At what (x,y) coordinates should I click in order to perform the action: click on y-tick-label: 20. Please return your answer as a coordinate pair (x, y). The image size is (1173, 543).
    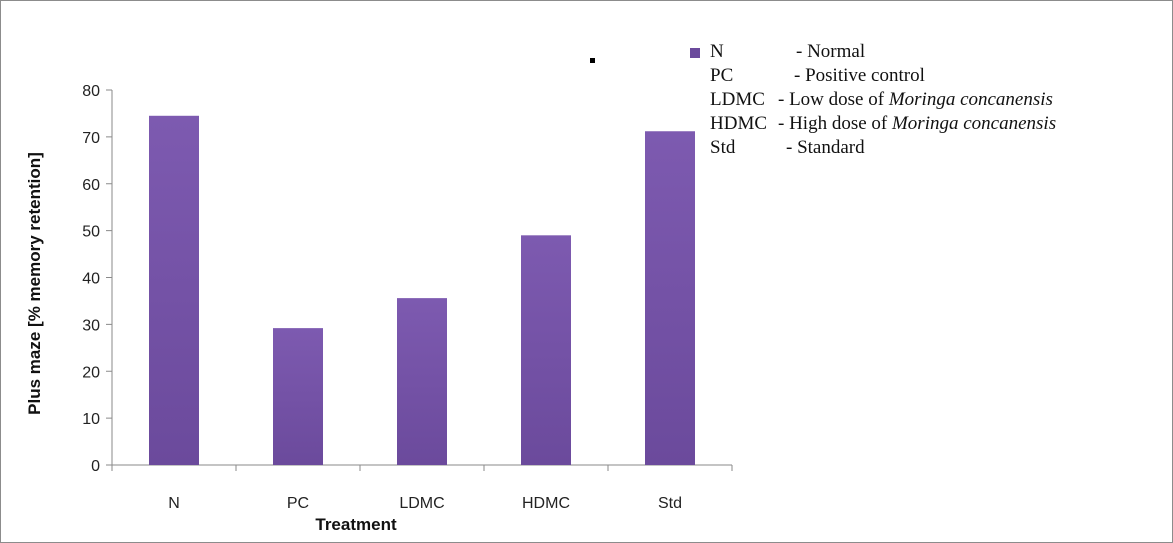
    Looking at the image, I should click on (91, 372).